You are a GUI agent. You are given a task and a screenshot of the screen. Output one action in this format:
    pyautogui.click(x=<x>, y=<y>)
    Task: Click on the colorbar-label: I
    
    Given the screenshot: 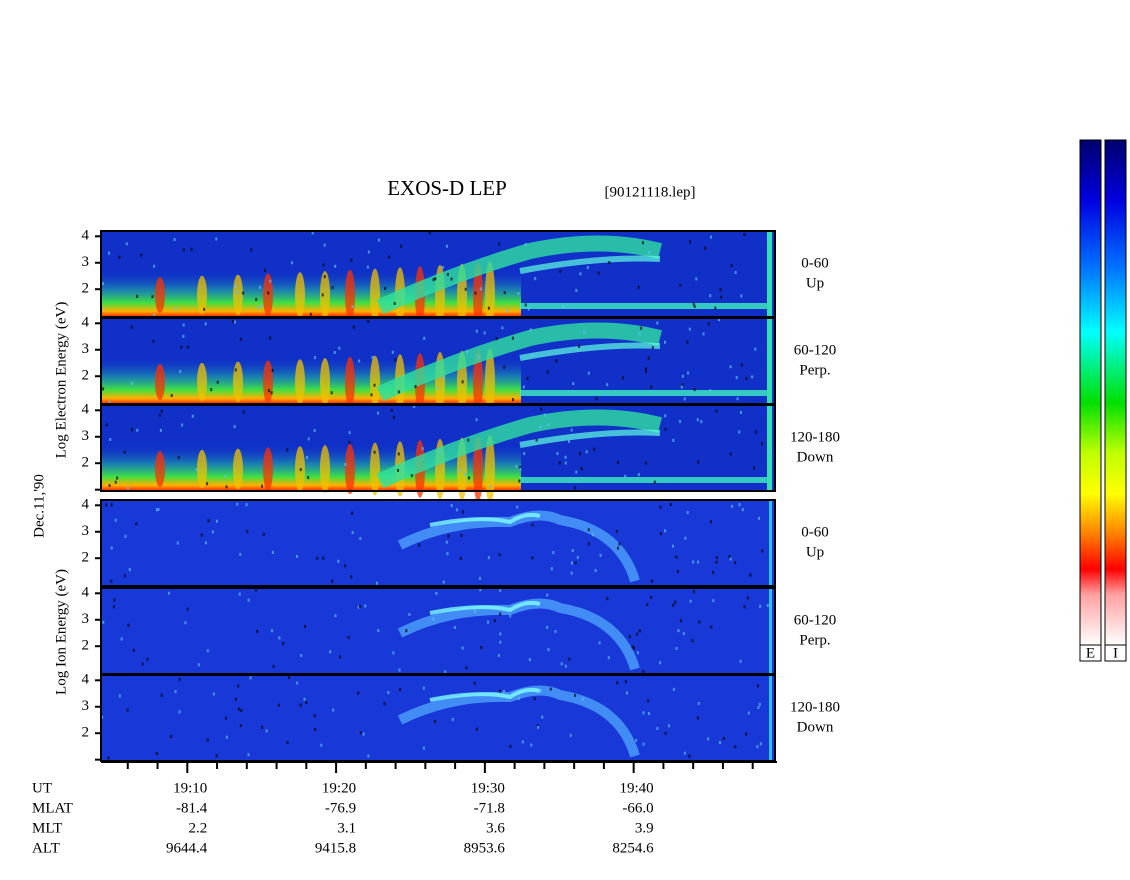 What is the action you would take?
    pyautogui.click(x=1115, y=653)
    